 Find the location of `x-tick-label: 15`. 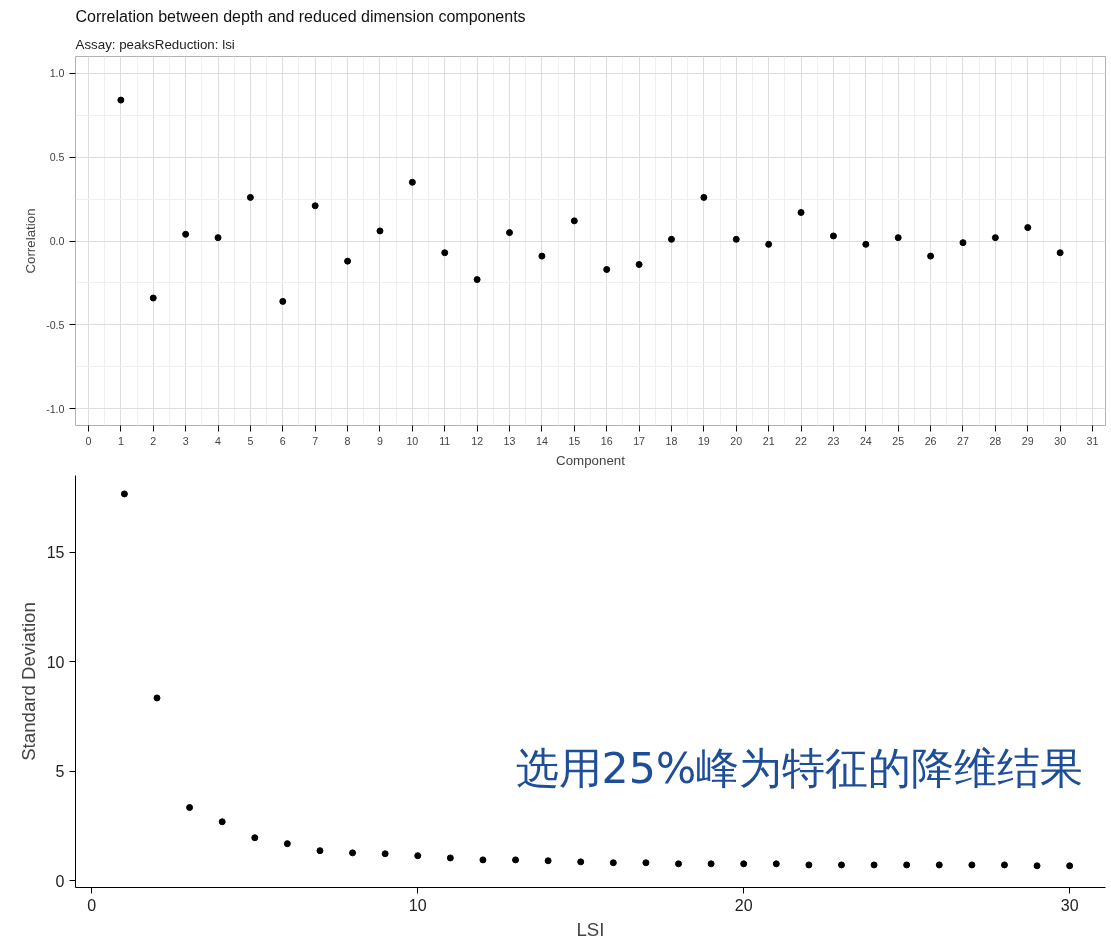

x-tick-label: 15 is located at coordinates (574, 440).